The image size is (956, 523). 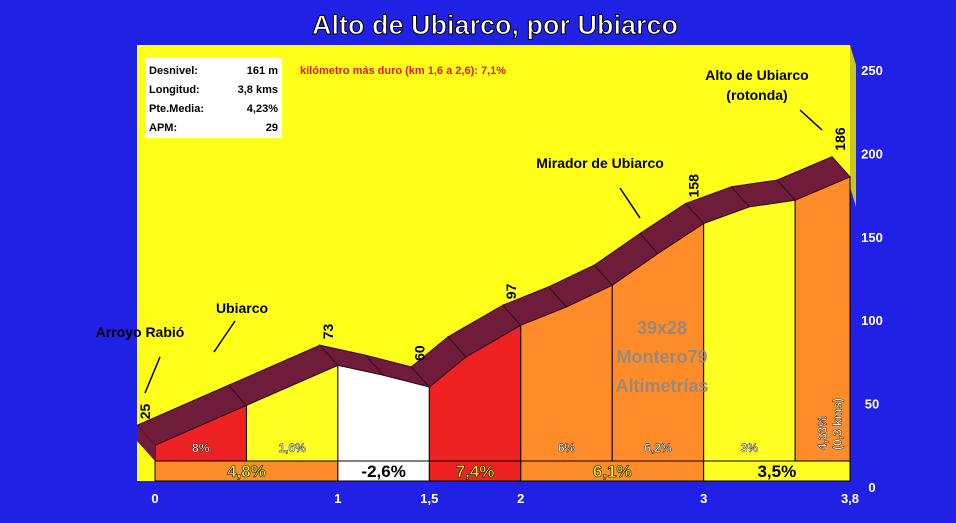 I want to click on segment-grade-4: 6%, so click(x=567, y=448).